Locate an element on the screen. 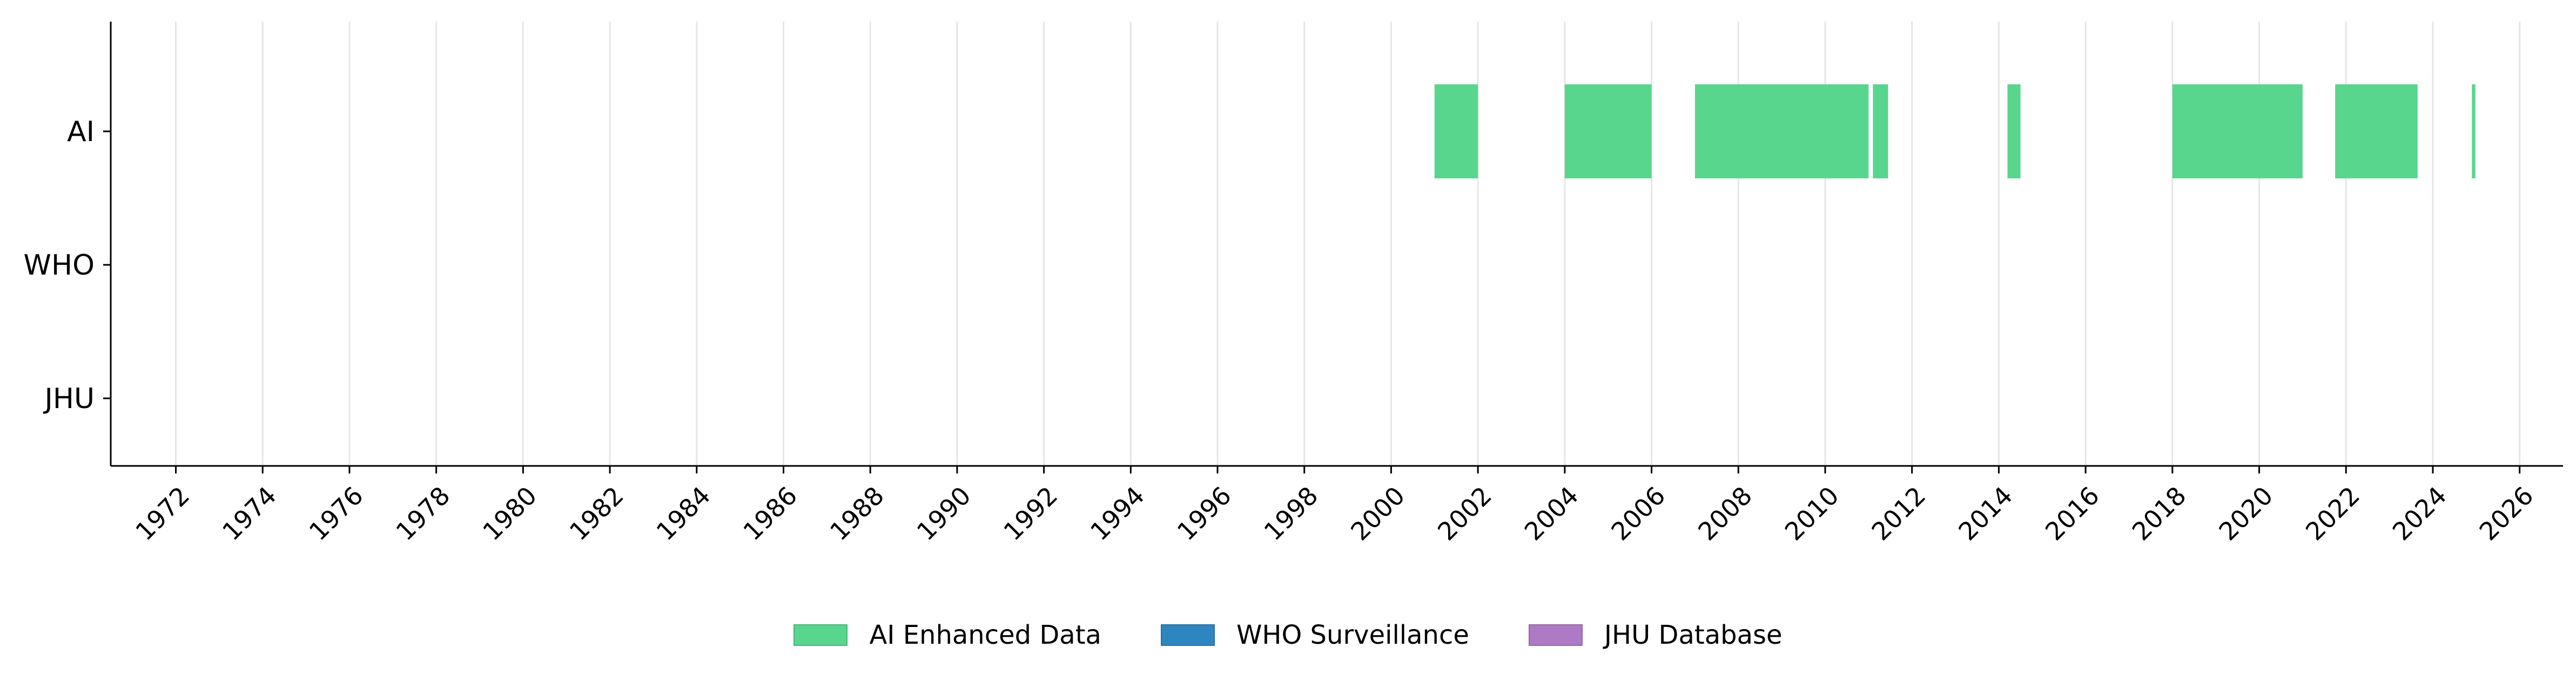  x-tick-label: 1990 is located at coordinates (944, 513).